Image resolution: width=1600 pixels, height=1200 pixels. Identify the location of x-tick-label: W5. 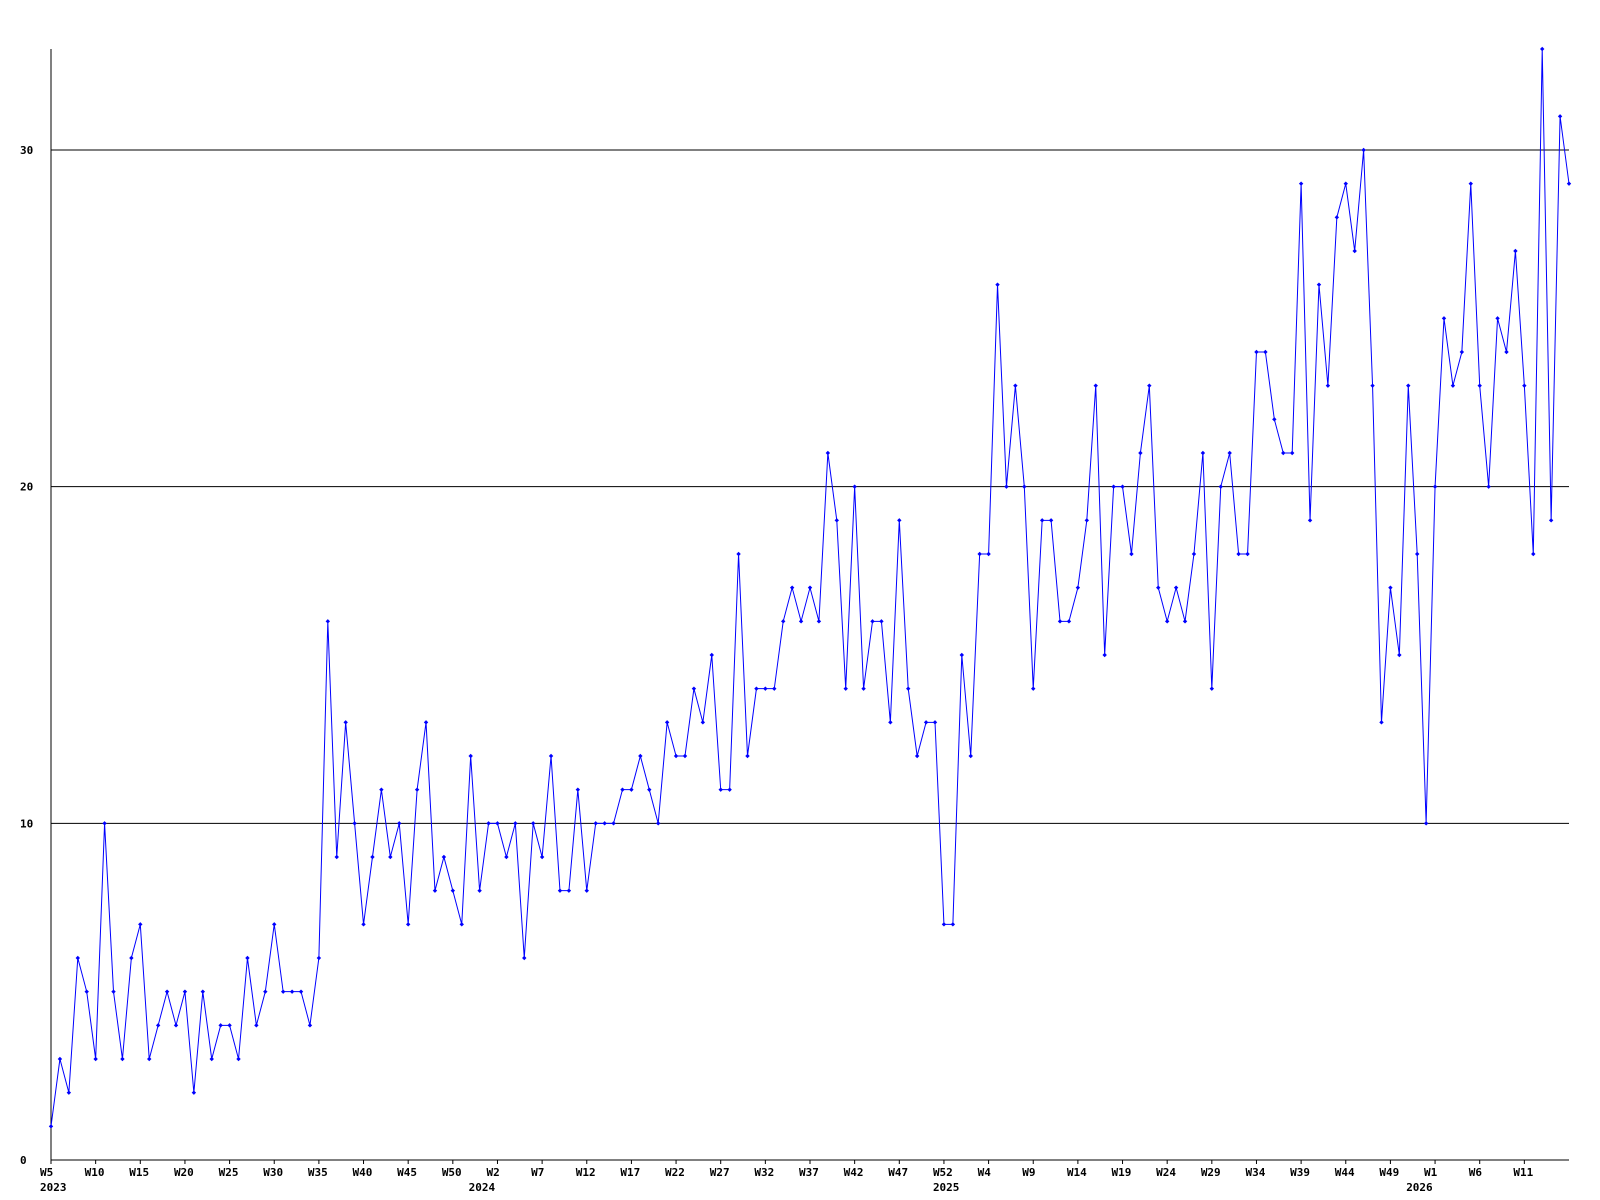
(46, 1172).